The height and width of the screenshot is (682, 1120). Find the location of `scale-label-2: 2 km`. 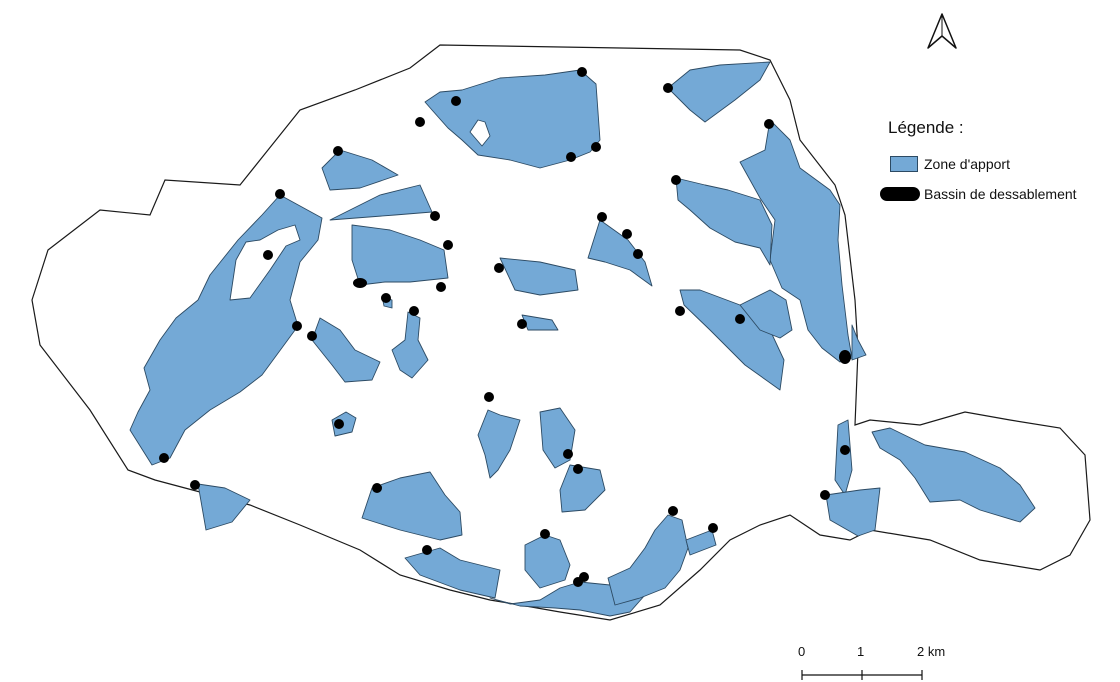

scale-label-2: 2 km is located at coordinates (931, 651).